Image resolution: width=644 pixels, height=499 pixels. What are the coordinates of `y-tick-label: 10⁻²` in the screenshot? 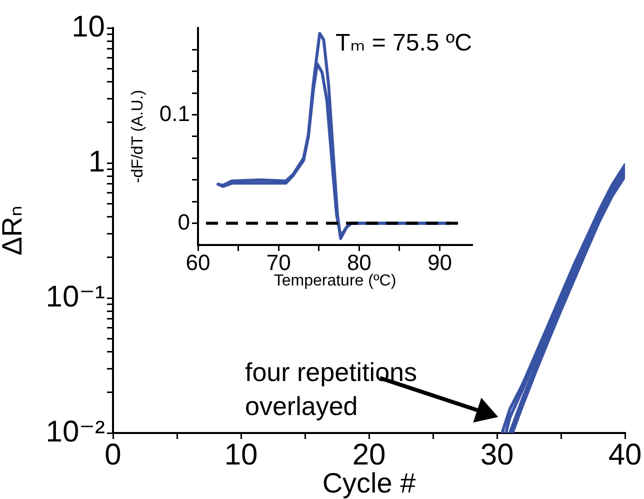 It's located at (75, 431).